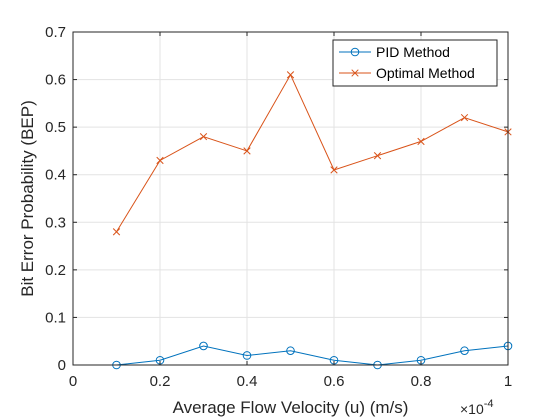  I want to click on legend-box, so click(415, 63).